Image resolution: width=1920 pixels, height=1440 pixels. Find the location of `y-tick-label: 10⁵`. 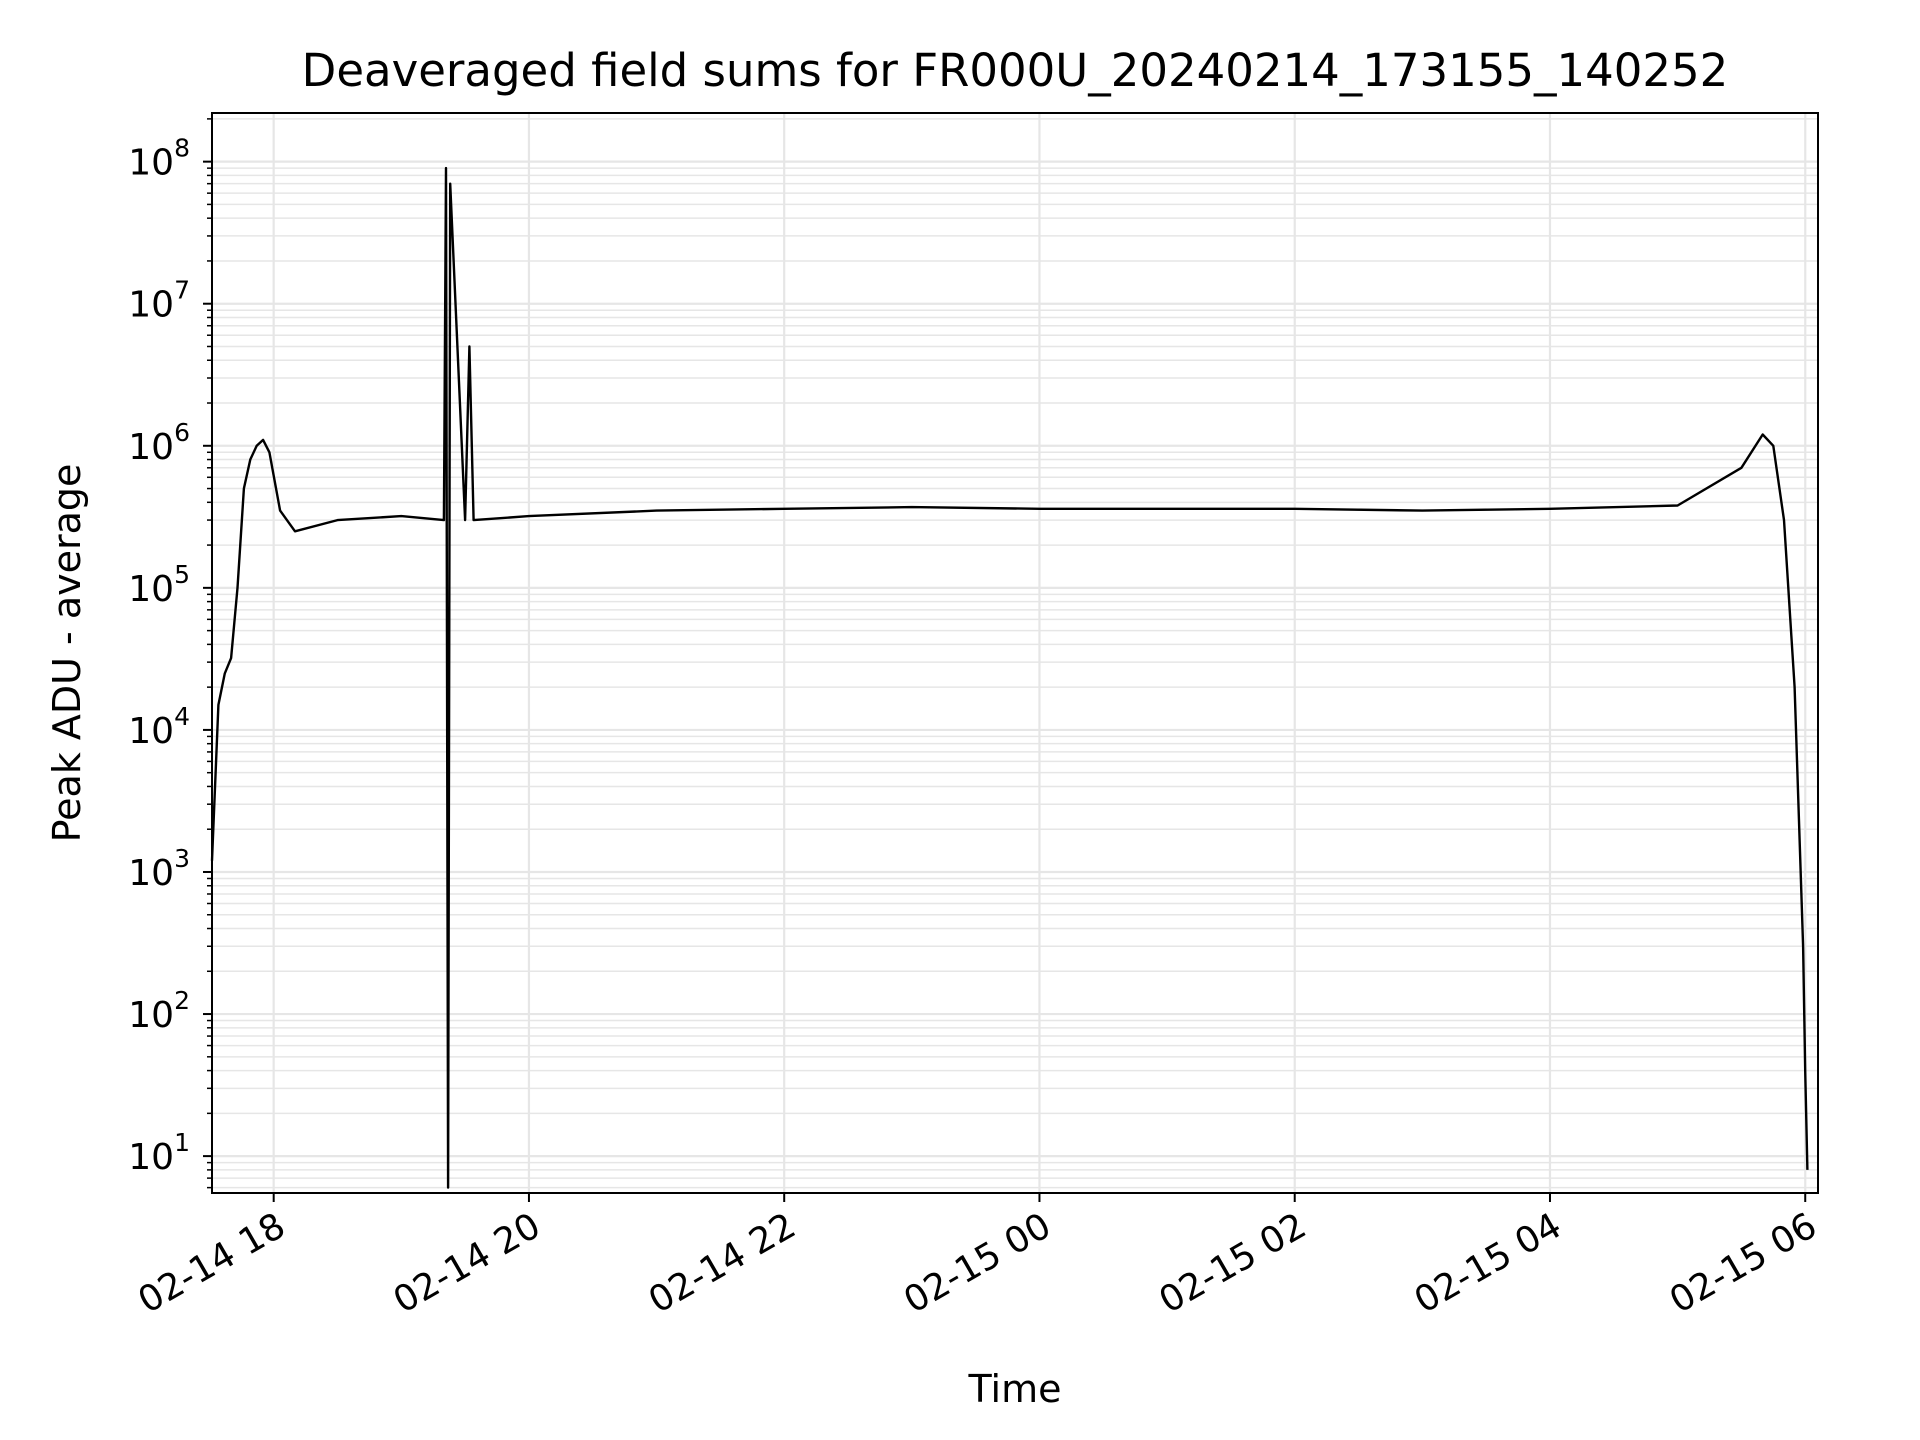

y-tick-label: 10⁵ is located at coordinates (159, 585).